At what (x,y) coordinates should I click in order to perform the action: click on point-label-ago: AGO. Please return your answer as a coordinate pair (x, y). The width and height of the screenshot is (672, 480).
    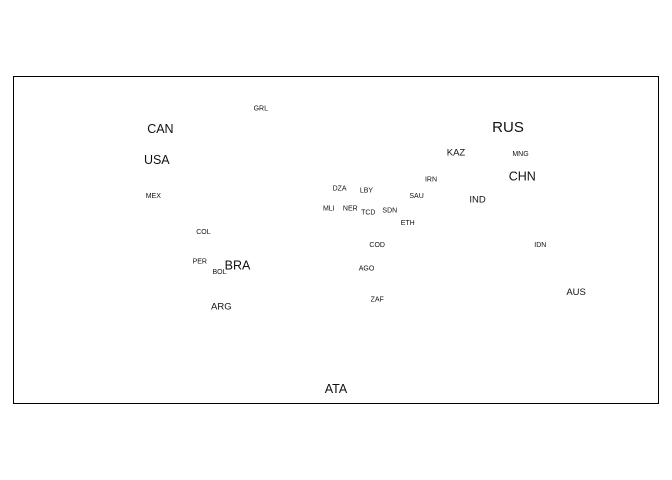
    Looking at the image, I should click on (367, 269).